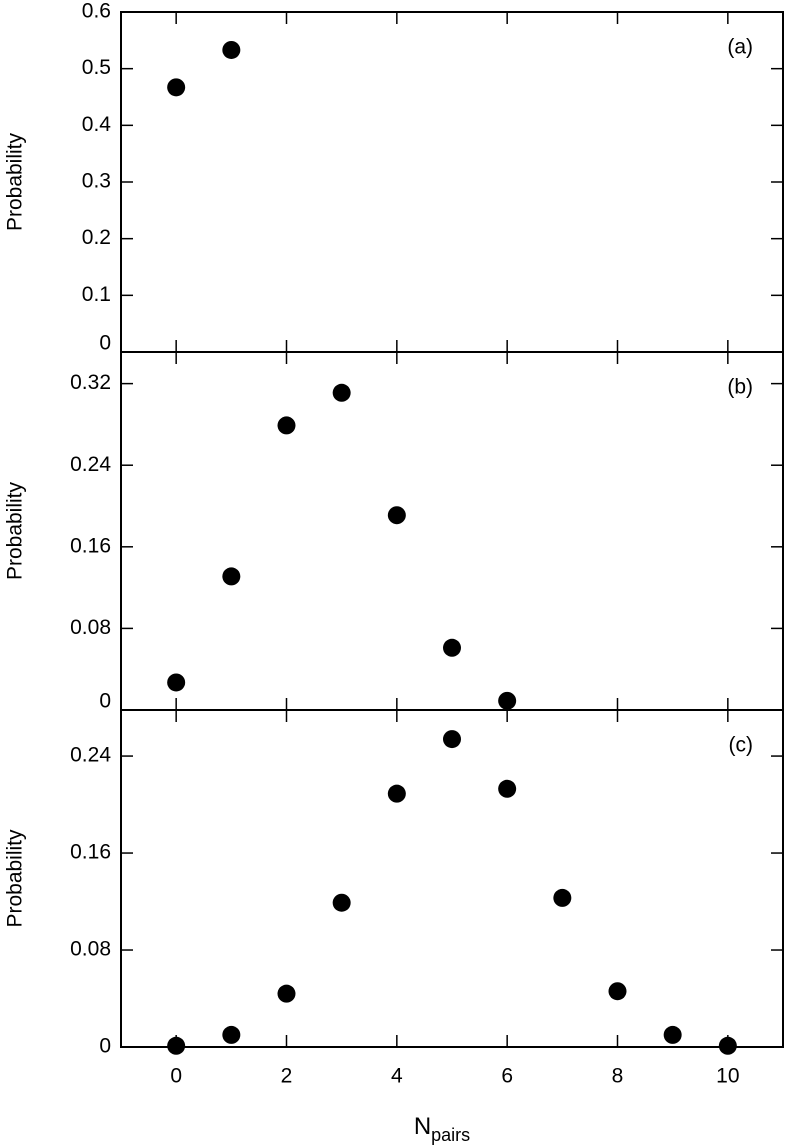 Image resolution: width=789 pixels, height=1148 pixels. Describe the element at coordinates (96, 67) in the screenshot. I see `y-tick-label: 0.5` at that location.